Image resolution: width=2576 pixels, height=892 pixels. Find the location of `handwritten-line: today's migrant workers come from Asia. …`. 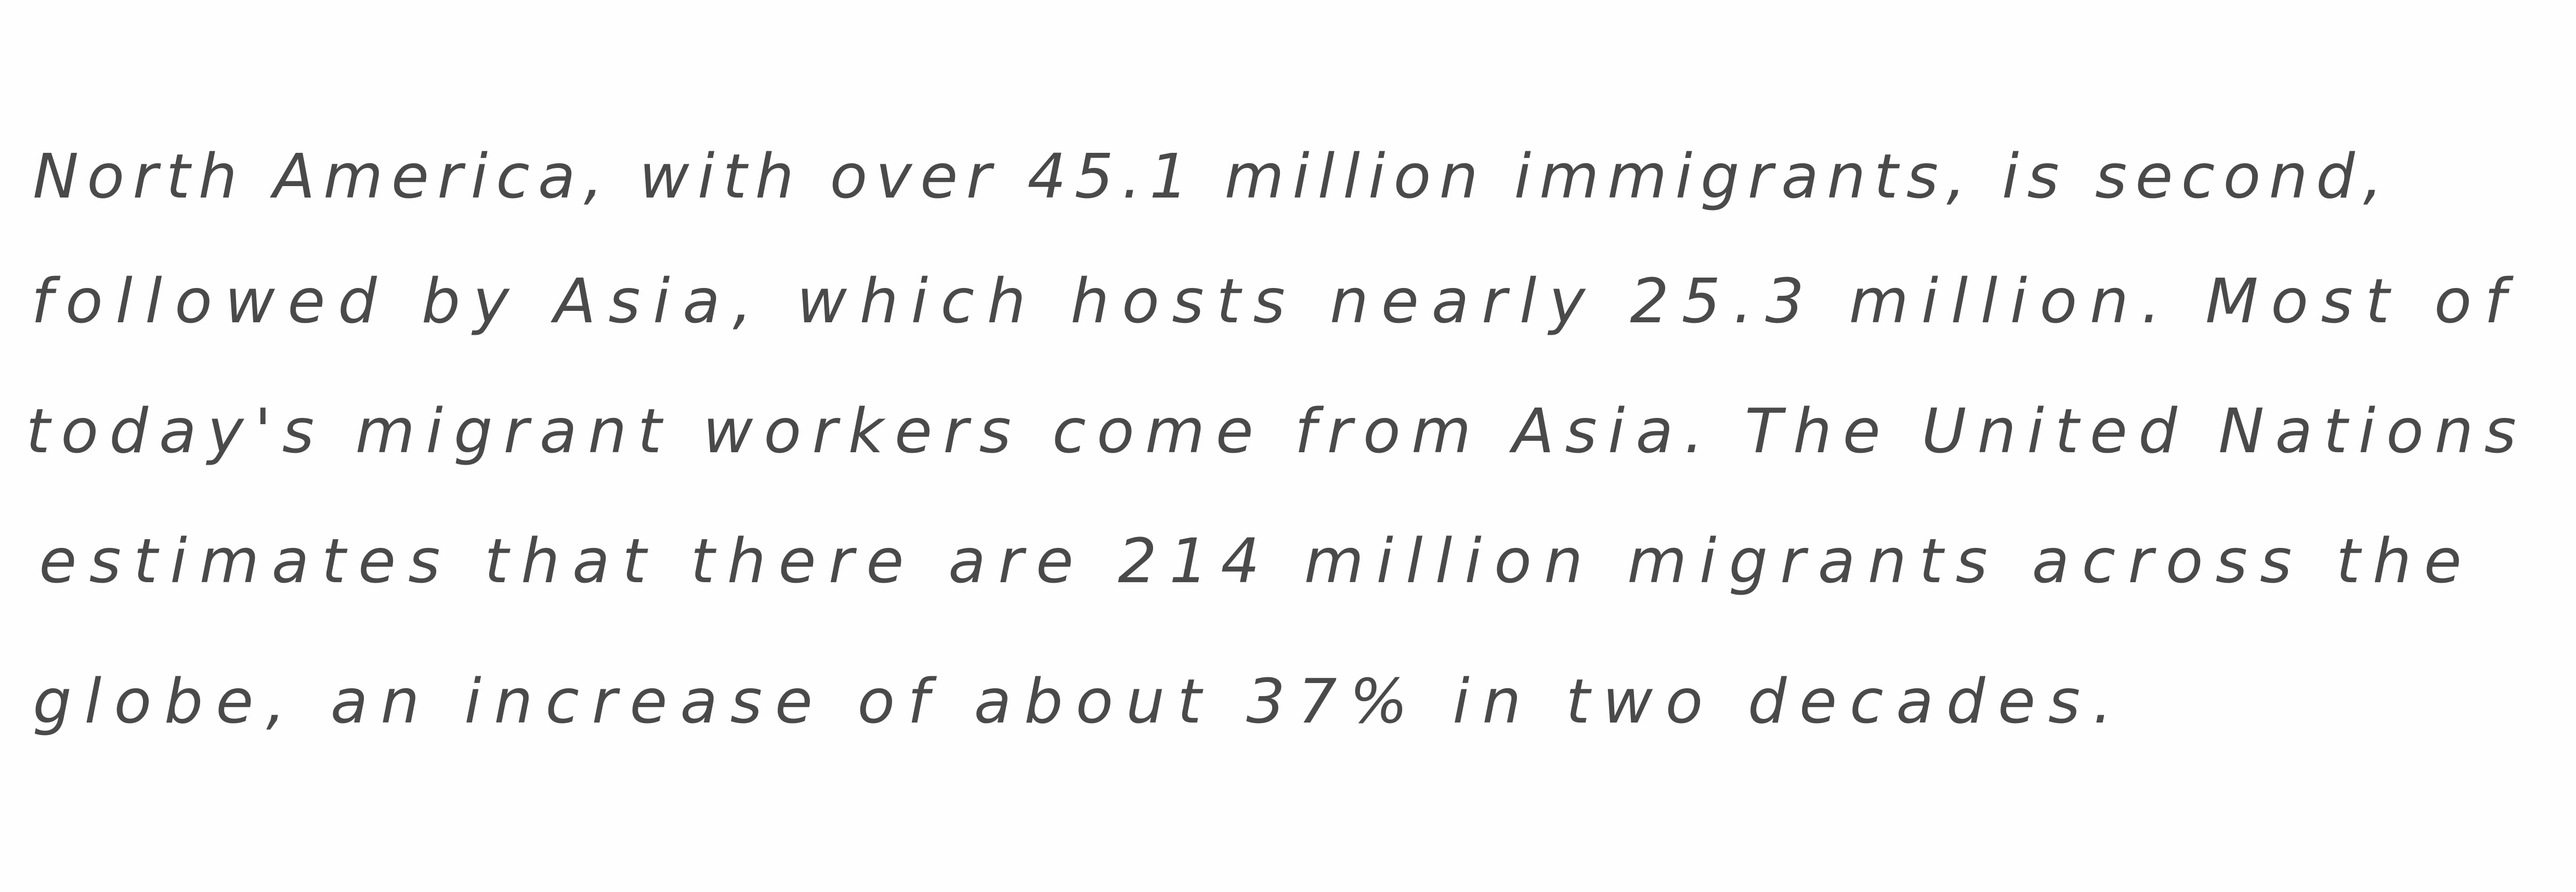

handwritten-line: today's migrant workers come from Asia. … is located at coordinates (1271, 431).